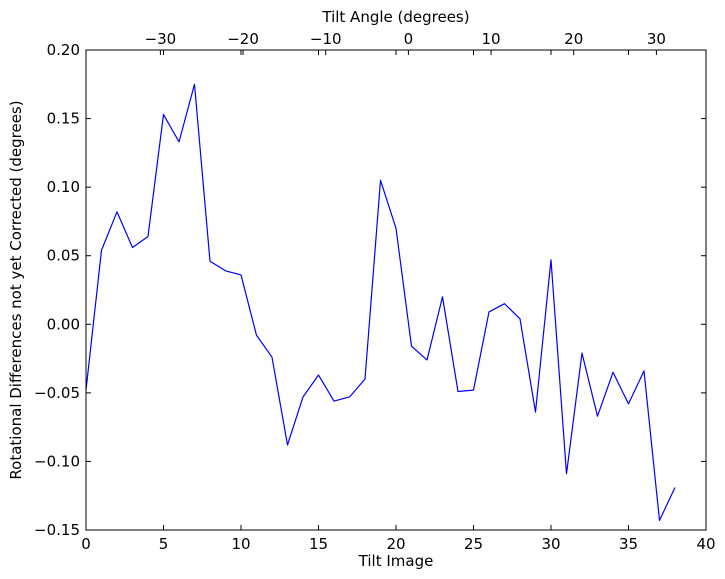 This screenshot has height=579, width=725. Describe the element at coordinates (57, 530) in the screenshot. I see `y-tick-label: −0.15` at that location.